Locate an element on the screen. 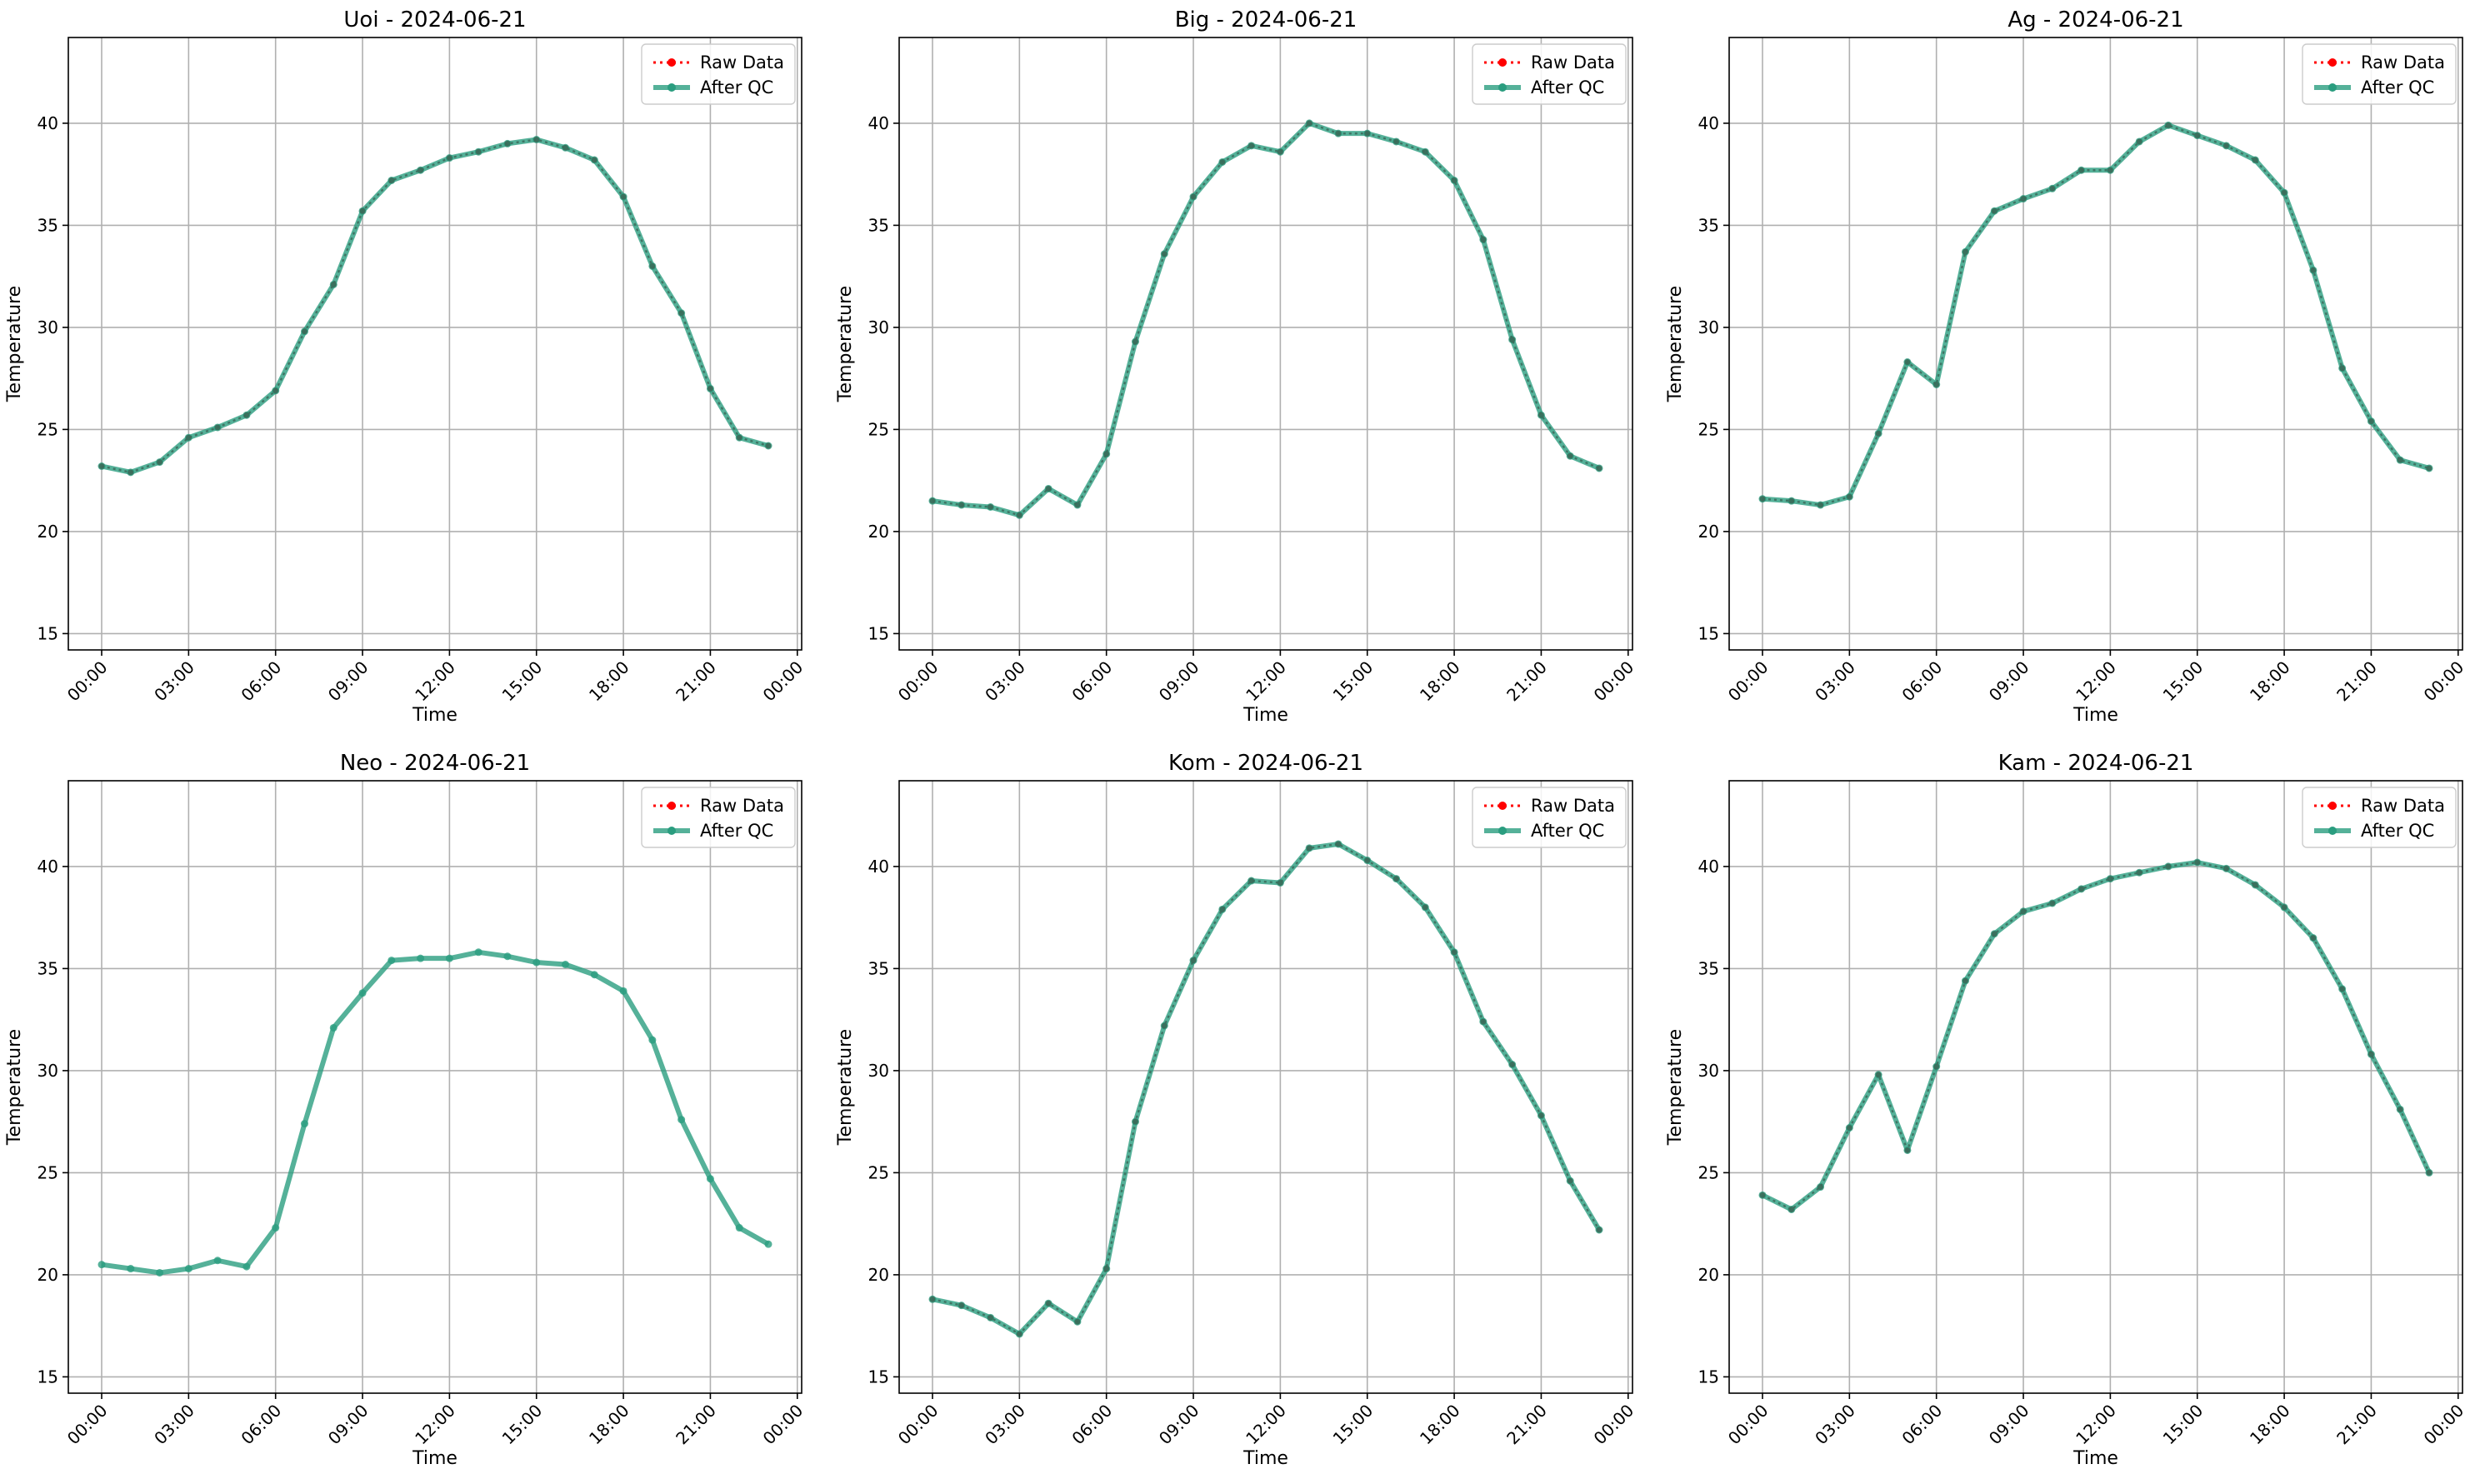 Image resolution: width=2485 pixels, height=1484 pixels. chart-4-xlabel: Time is located at coordinates (1265, 1458).